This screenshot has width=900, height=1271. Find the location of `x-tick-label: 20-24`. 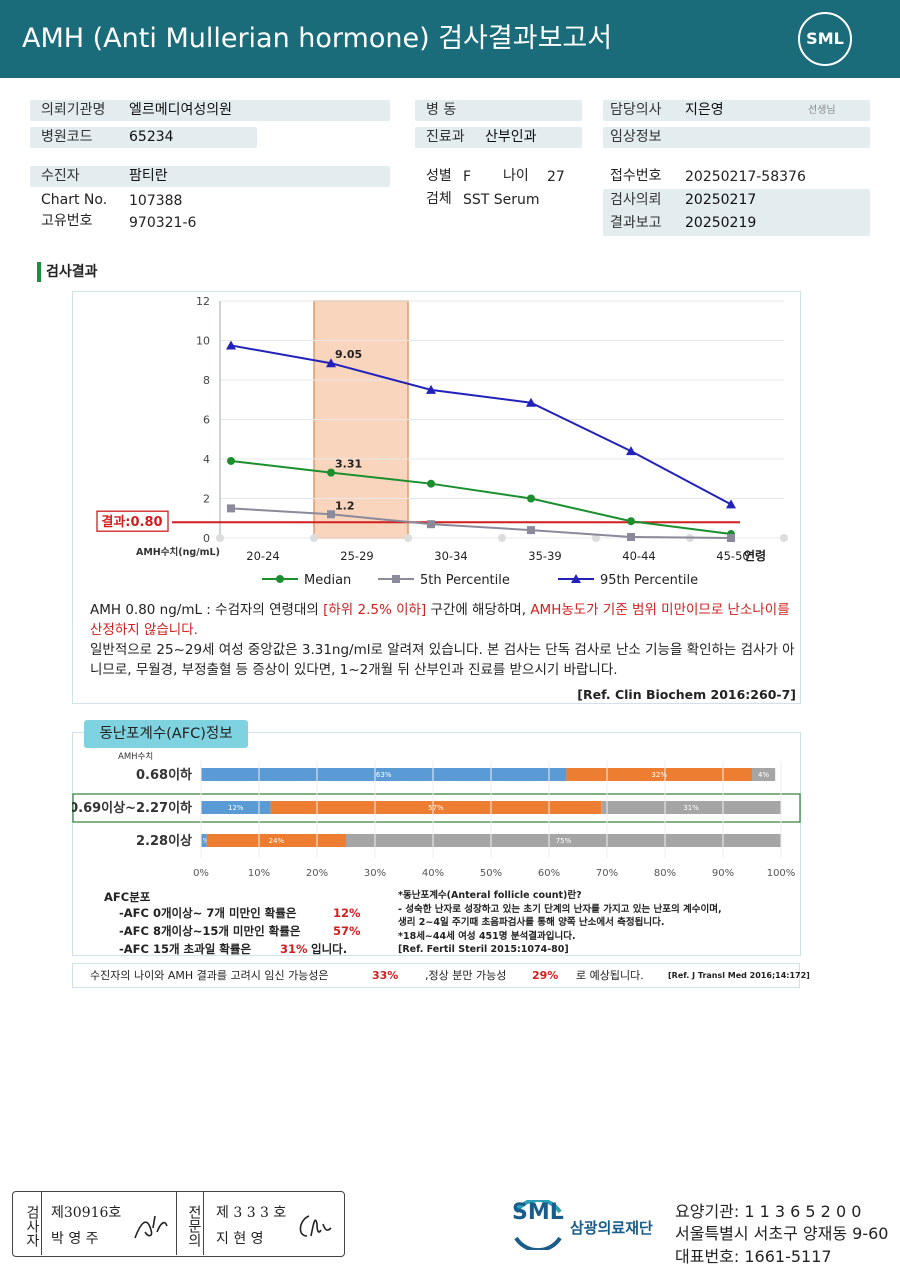

x-tick-label: 20-24 is located at coordinates (262, 556).